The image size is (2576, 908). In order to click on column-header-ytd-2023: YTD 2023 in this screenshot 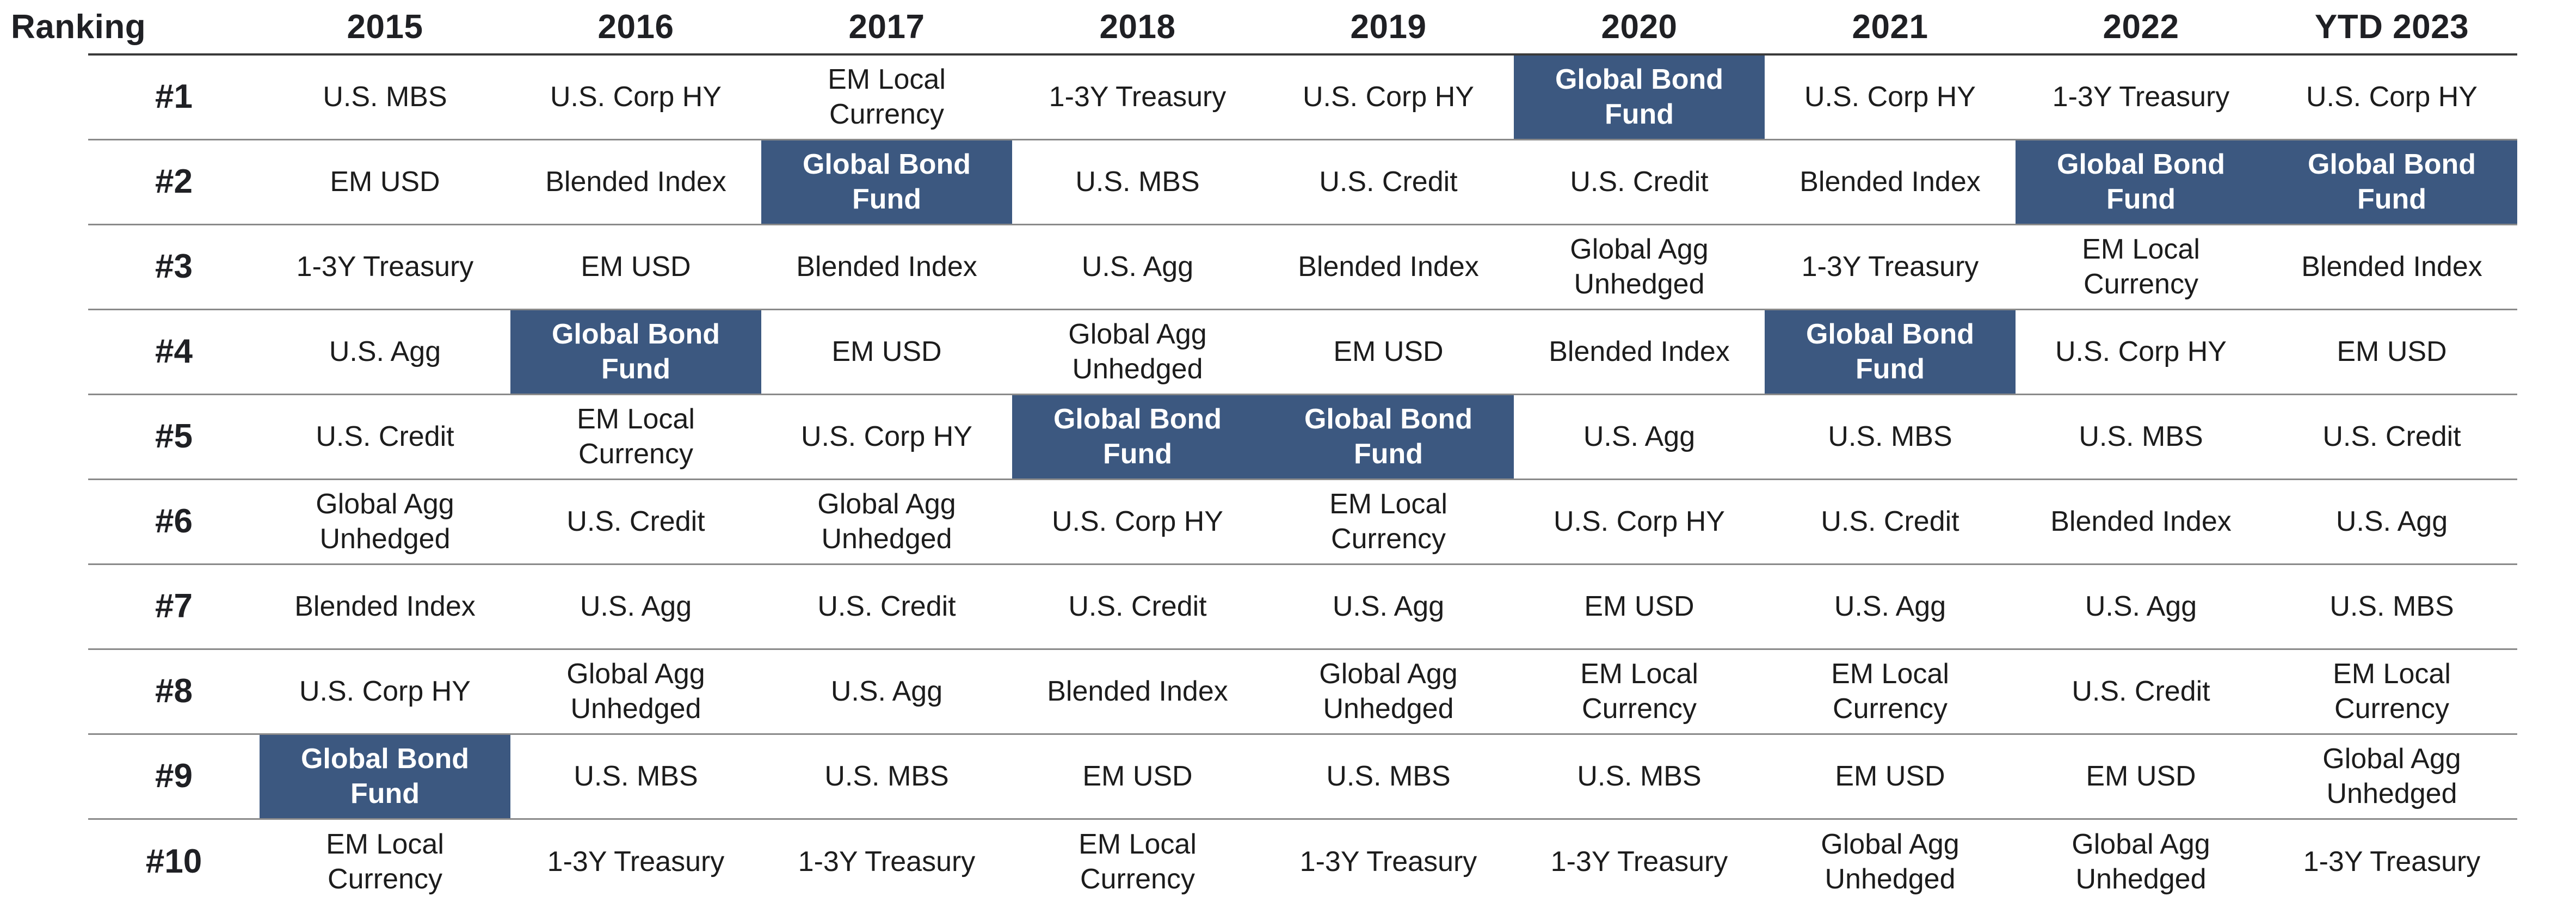, I will do `click(2391, 28)`.